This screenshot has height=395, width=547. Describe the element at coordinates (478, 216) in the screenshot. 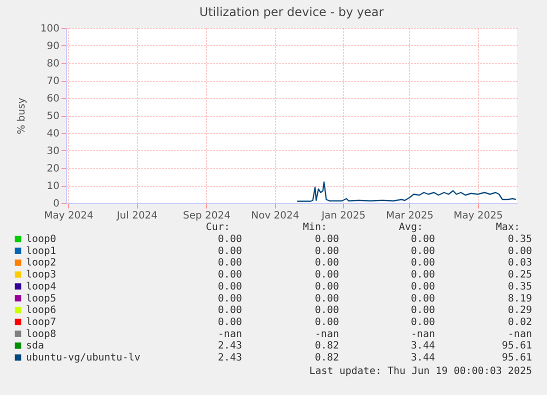

I see `x-tick-label: May 2025` at that location.